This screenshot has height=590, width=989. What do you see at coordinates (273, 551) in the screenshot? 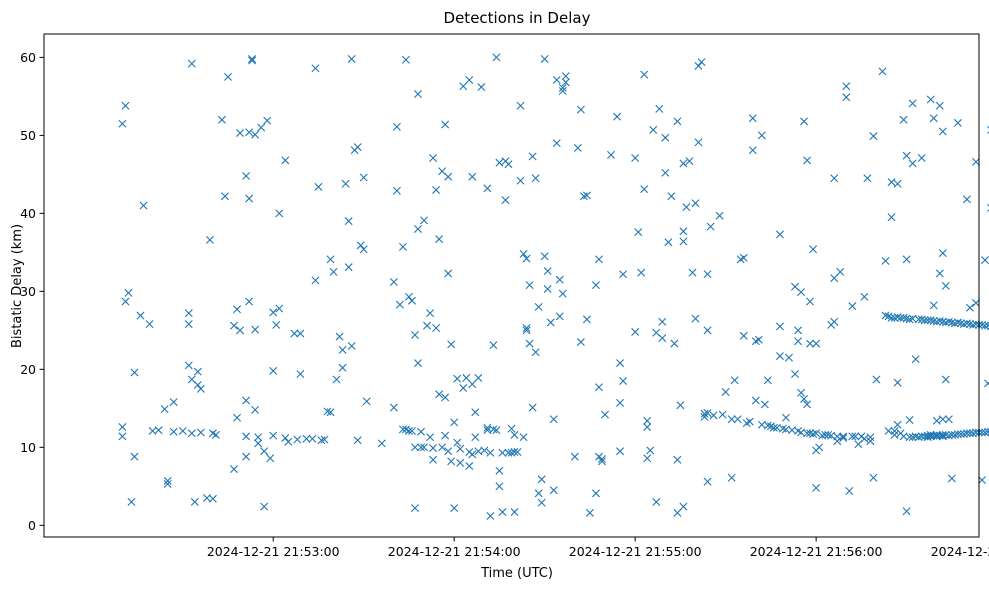
I see `x-tick-label: 2024-12-21 21:53:00` at bounding box center [273, 551].